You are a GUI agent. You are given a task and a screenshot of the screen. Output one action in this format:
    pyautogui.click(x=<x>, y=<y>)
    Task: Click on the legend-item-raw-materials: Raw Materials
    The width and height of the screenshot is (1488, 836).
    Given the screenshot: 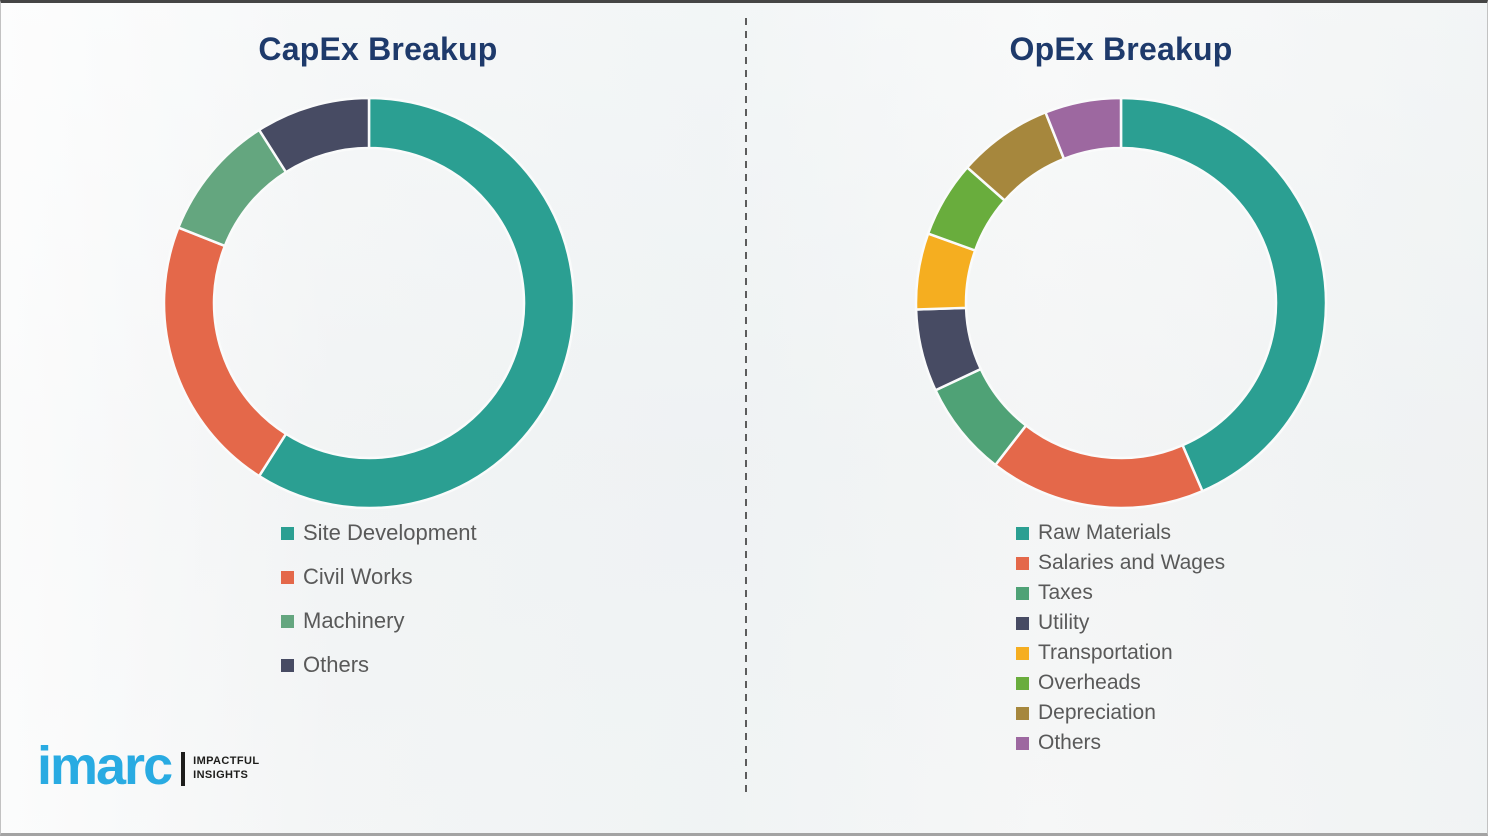 What is the action you would take?
    pyautogui.click(x=1120, y=533)
    